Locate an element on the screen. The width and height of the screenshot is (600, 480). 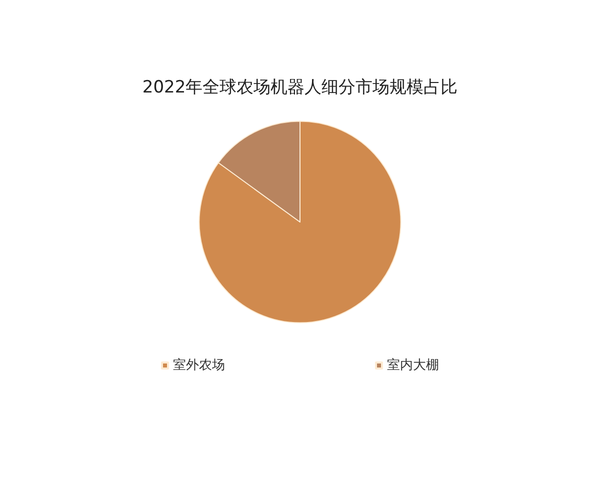
legend-label: 室内大棚 is located at coordinates (413, 365).